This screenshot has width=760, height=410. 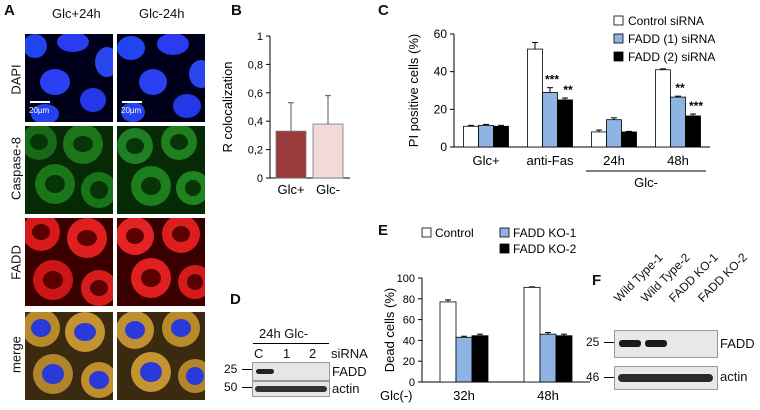 What do you see at coordinates (161, 262) in the screenshot?
I see `micrograph-fadd-glc-minus` at bounding box center [161, 262].